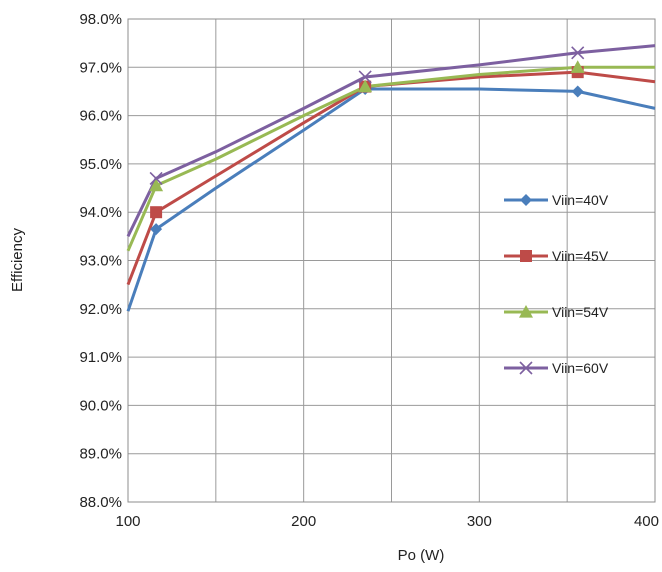 Image resolution: width=662 pixels, height=572 pixels. What do you see at coordinates (100, 357) in the screenshot?
I see `y-tick-label: 91.0%` at bounding box center [100, 357].